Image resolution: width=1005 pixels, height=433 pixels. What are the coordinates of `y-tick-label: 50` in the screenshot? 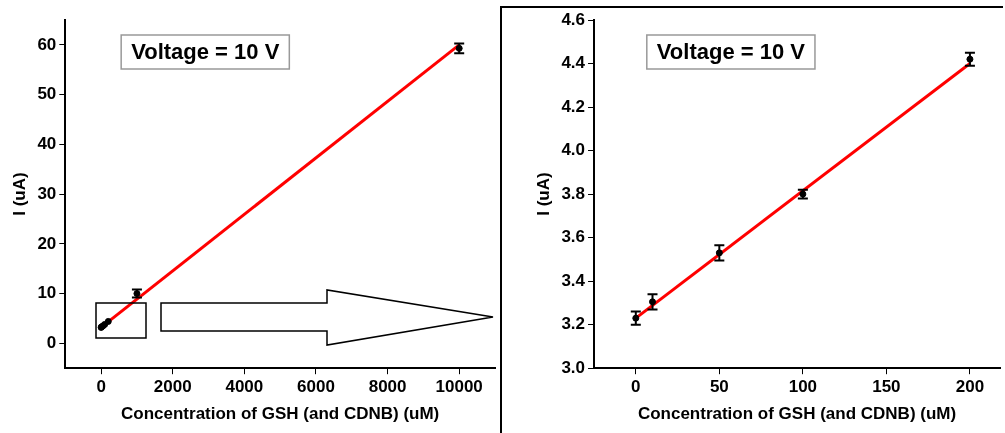 It's located at (47, 94).